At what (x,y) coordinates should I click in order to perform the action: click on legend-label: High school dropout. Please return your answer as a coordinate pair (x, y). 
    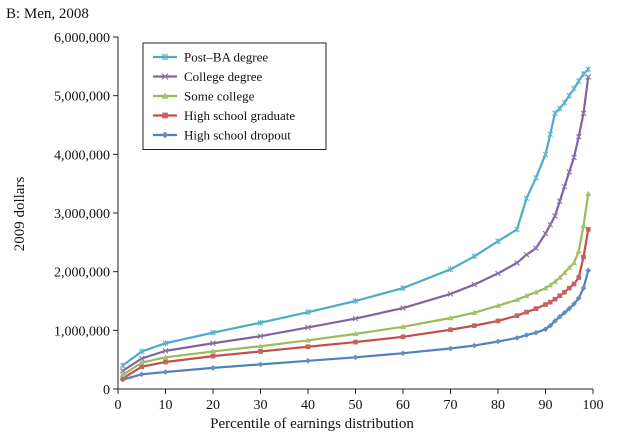
    Looking at the image, I should click on (237, 135).